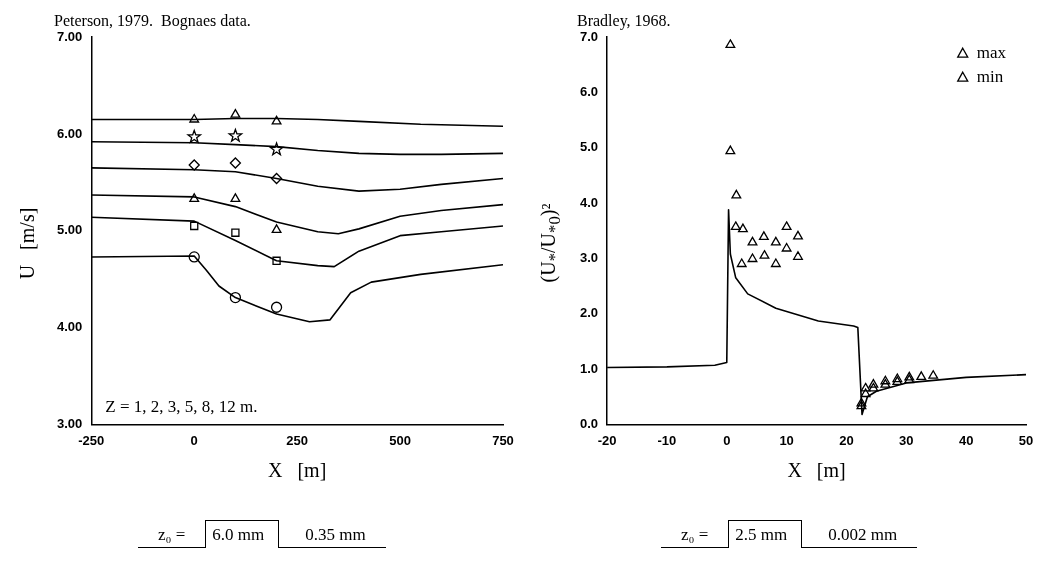 The height and width of the screenshot is (585, 1055). What do you see at coordinates (28, 243) in the screenshot?
I see `y-axis-title: U [m/s]` at bounding box center [28, 243].